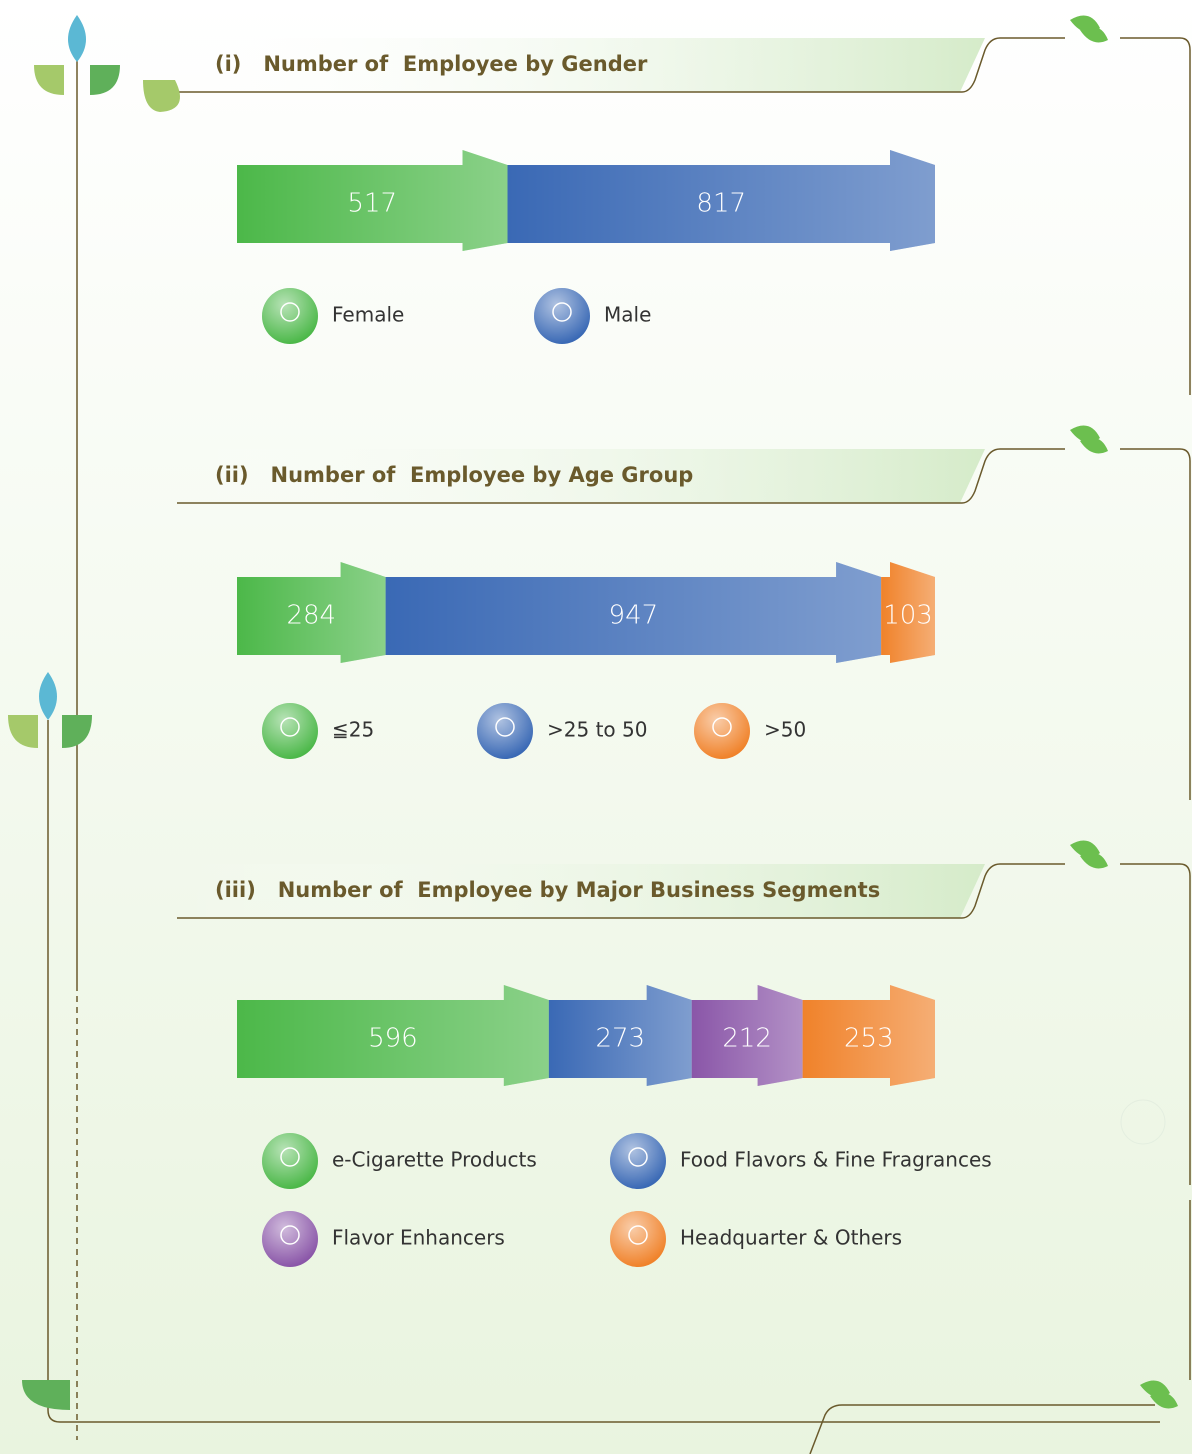 The height and width of the screenshot is (1454, 1192). What do you see at coordinates (620, 1039) in the screenshot?
I see `value-label: 273` at bounding box center [620, 1039].